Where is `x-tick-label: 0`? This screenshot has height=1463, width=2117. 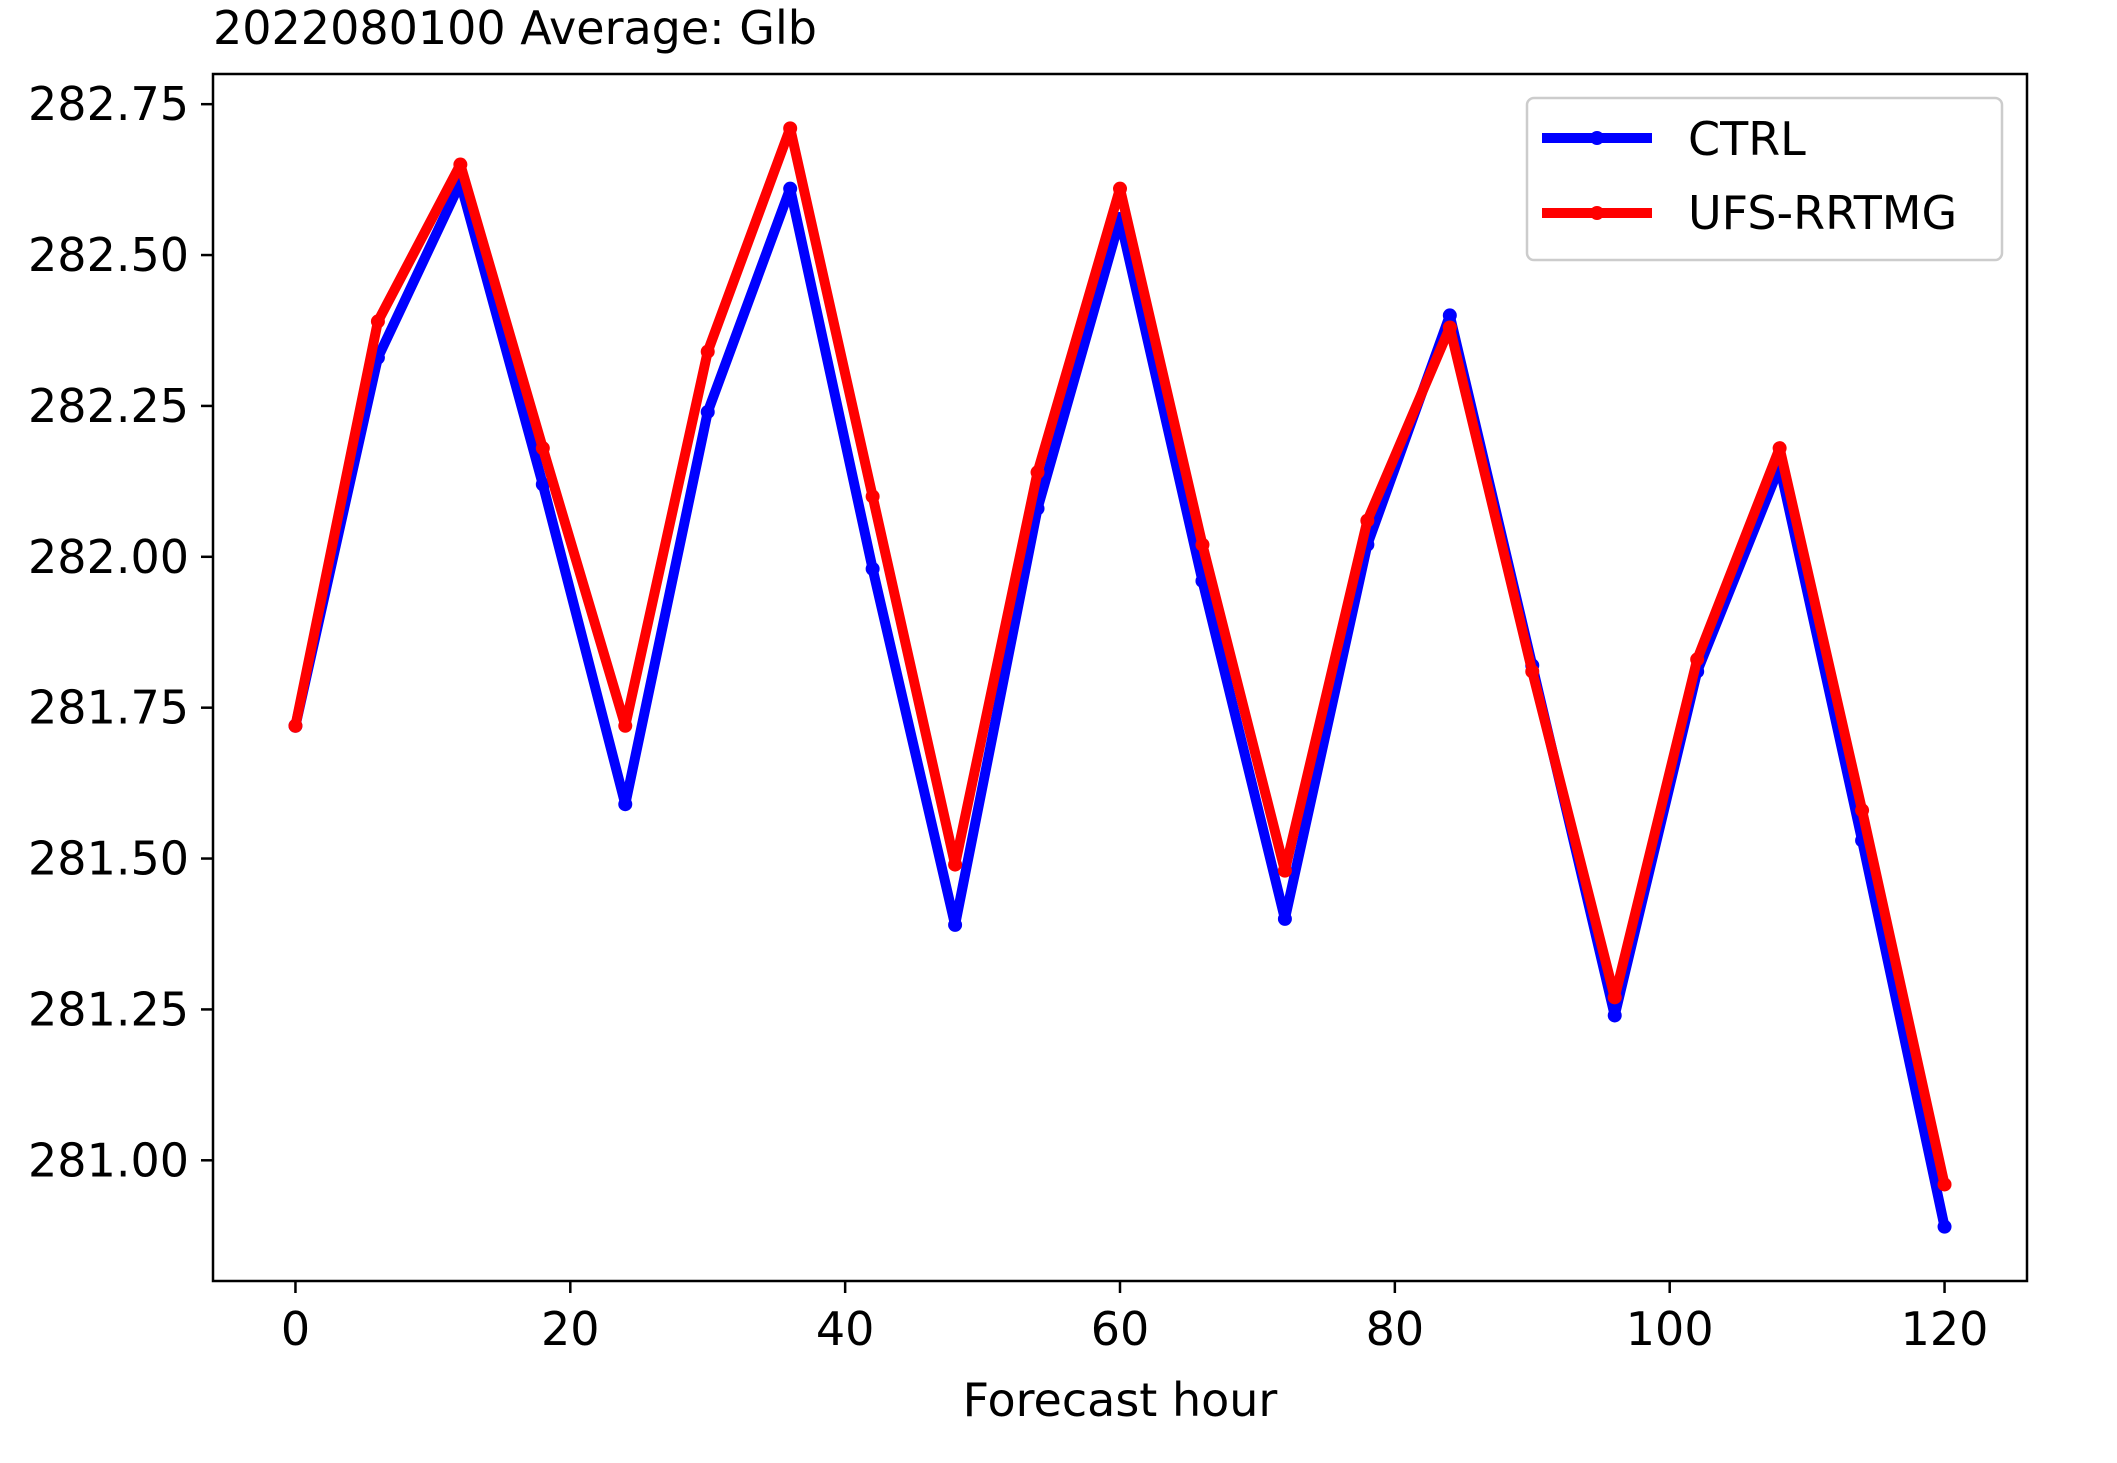 x-tick-label: 0 is located at coordinates (295, 1329).